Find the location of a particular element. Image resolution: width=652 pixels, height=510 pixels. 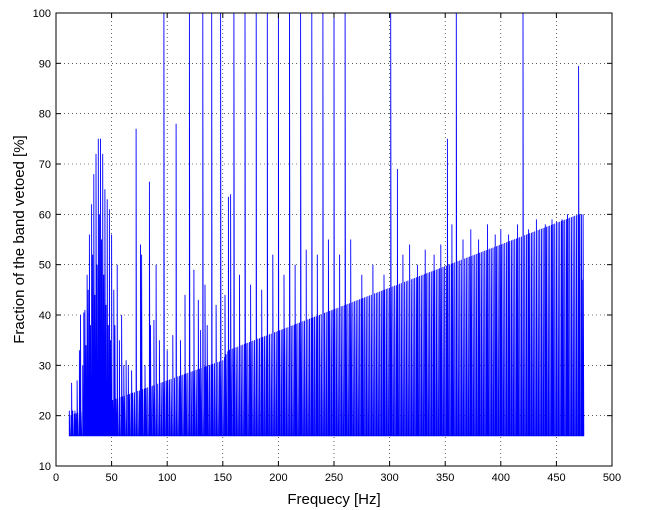

y-tick-label: 20 is located at coordinates (45, 417).